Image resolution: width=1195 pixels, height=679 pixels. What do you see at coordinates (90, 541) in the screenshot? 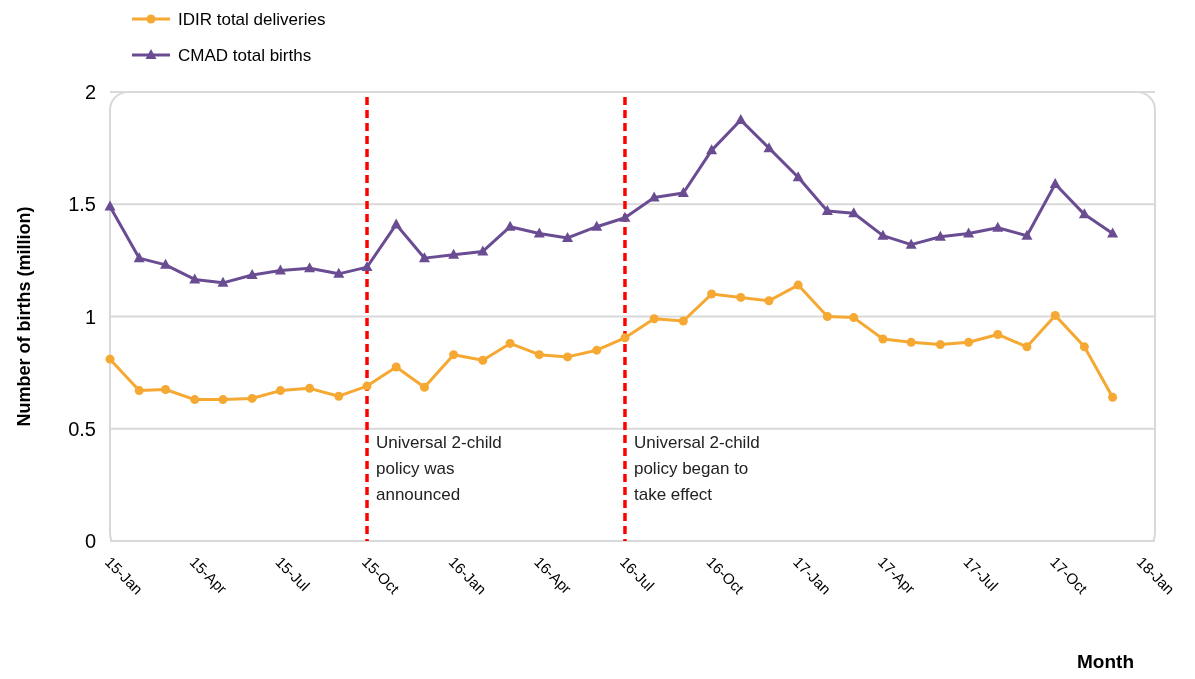
I see `y-tick-label: 0` at bounding box center [90, 541].